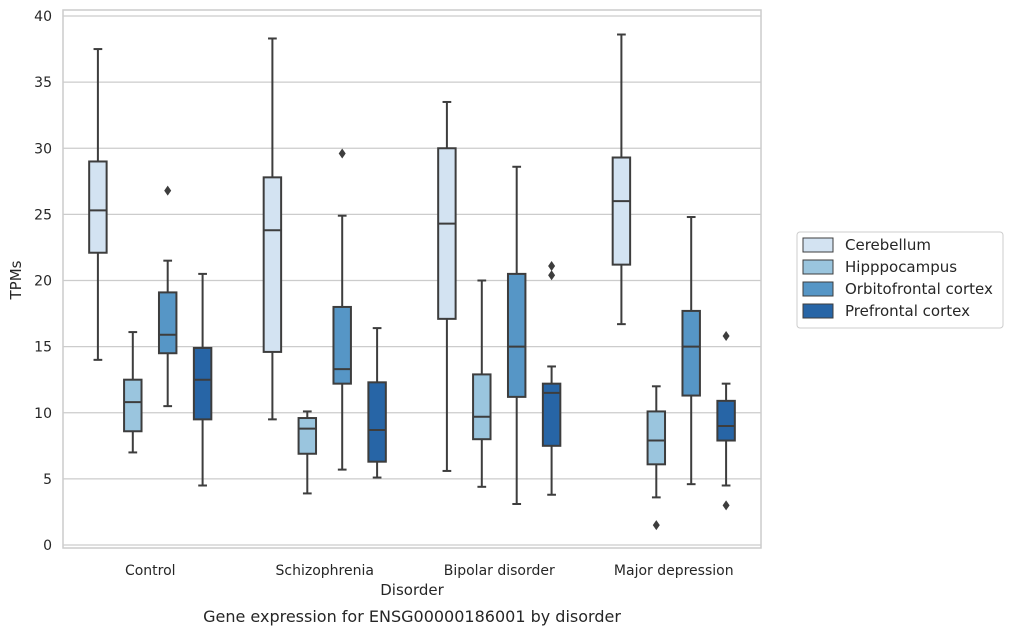 The image size is (1013, 635). What do you see at coordinates (150, 571) in the screenshot?
I see `x-tick-label: Control` at bounding box center [150, 571].